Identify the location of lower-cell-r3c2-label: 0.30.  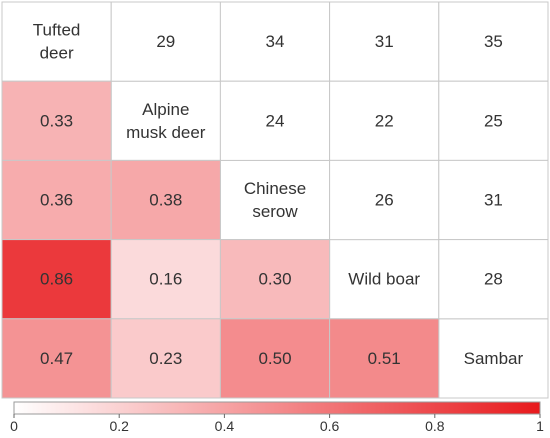
(274, 279).